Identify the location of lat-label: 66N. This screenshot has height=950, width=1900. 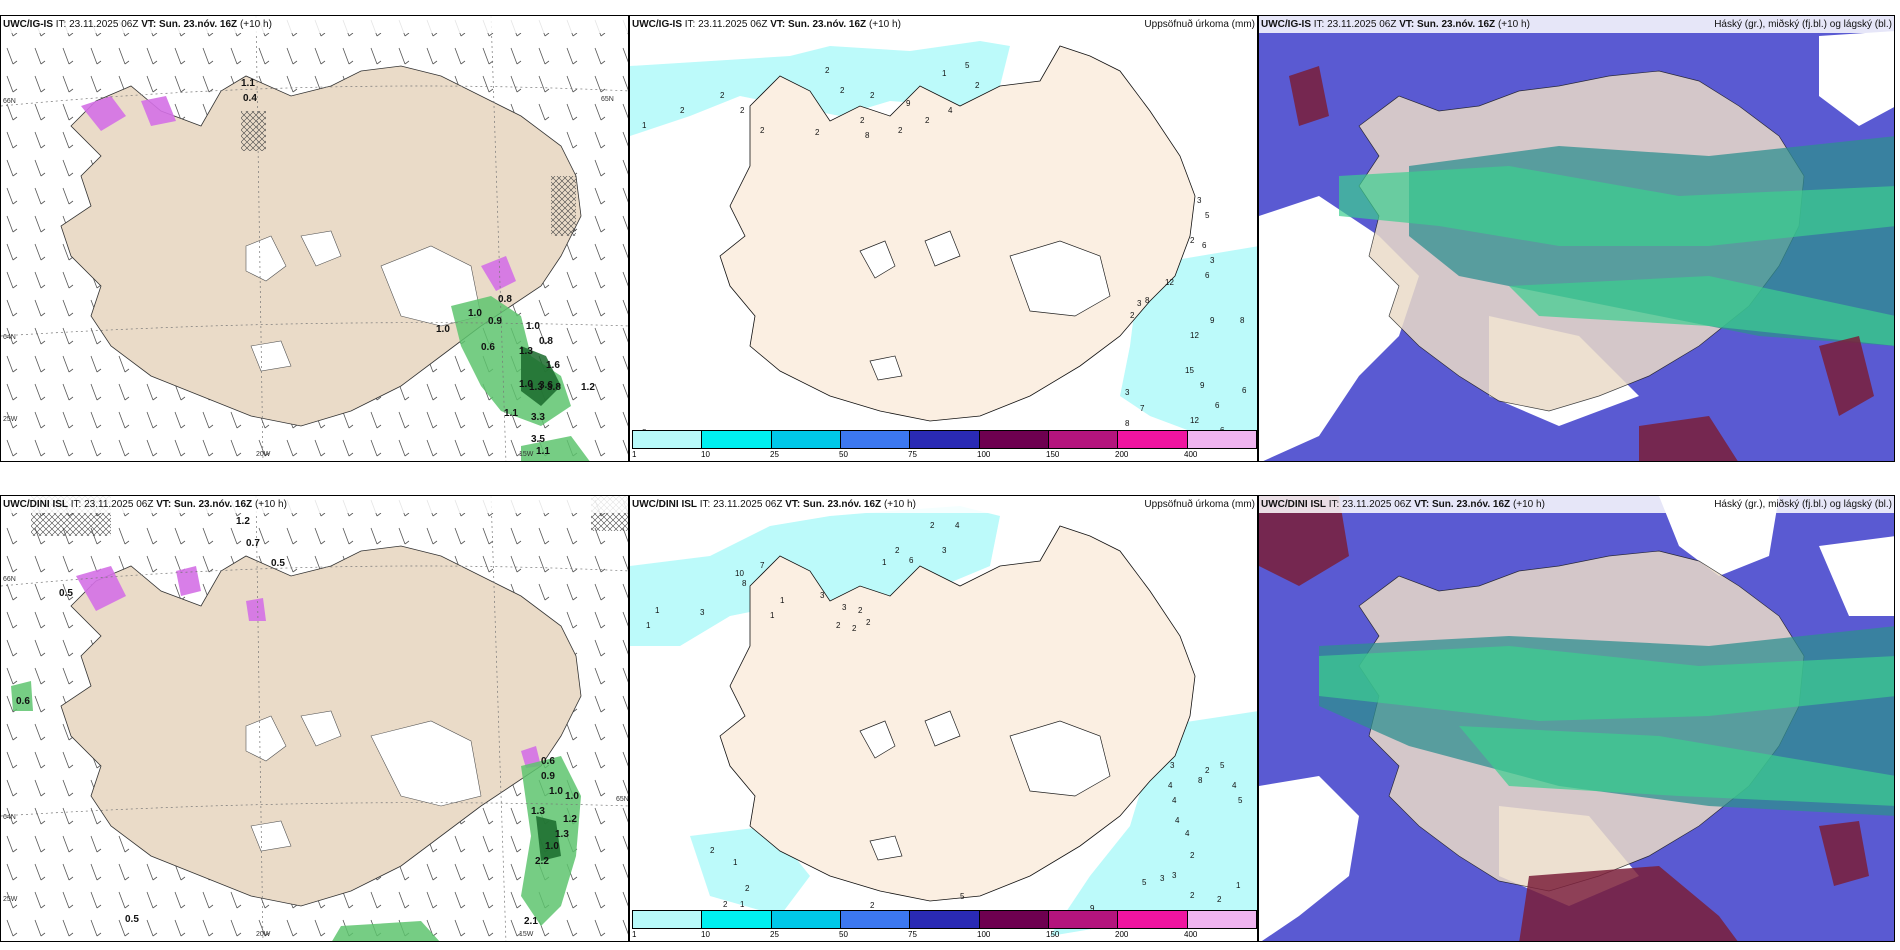
(9, 101).